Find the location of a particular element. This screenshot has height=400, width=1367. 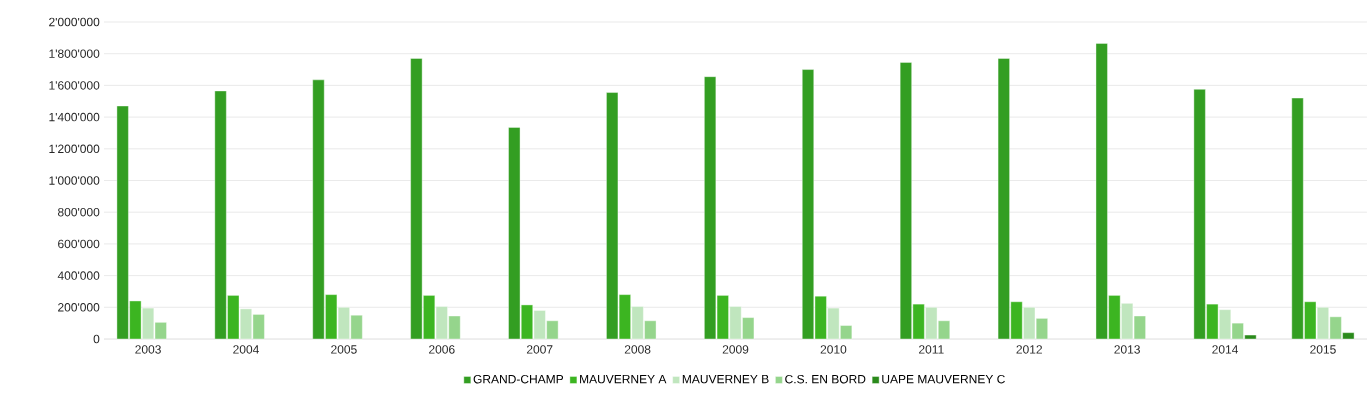

x-tick-label: 2008 is located at coordinates (637, 349).